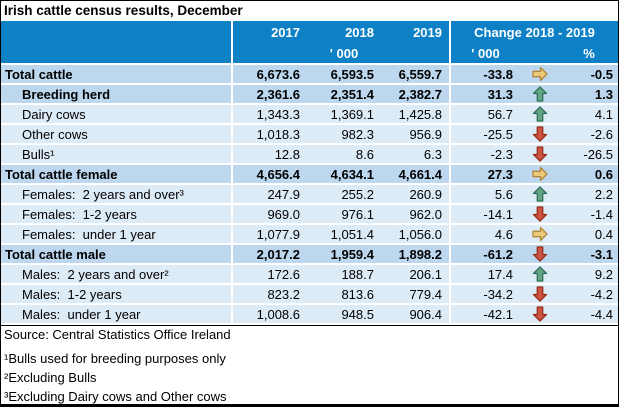  What do you see at coordinates (425, 294) in the screenshot?
I see `value-2019: 779.4` at bounding box center [425, 294].